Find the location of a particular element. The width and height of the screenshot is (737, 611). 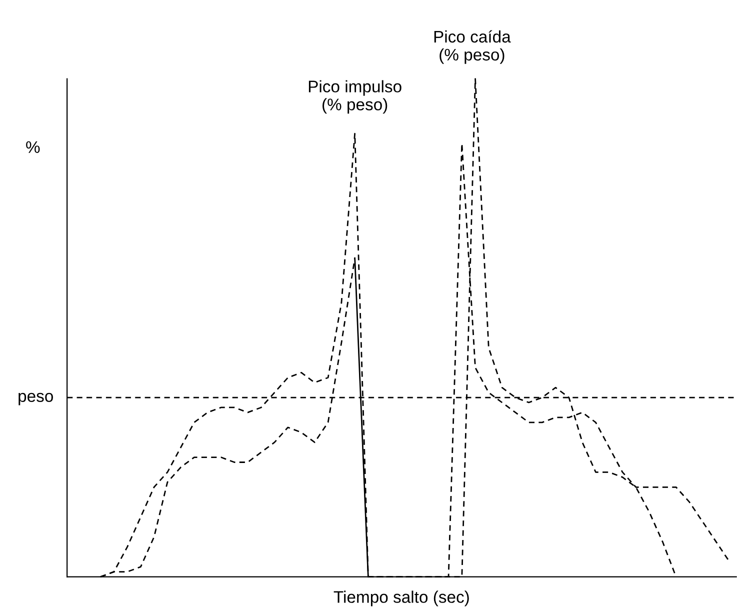

x-axis-title: Tiempo salto (sec) is located at coordinates (401, 598).